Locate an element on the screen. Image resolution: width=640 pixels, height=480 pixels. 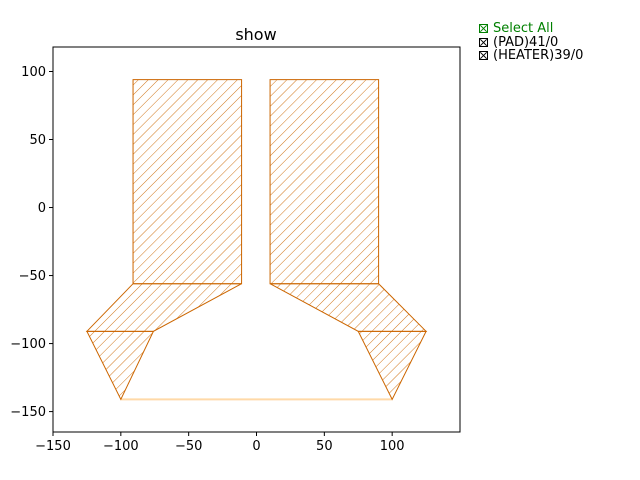
select-all-toggle: Select All is located at coordinates (531, 29).